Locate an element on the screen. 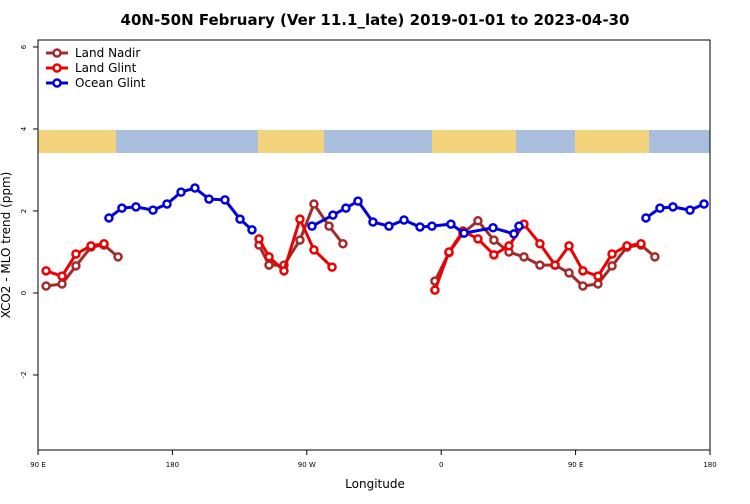 This screenshot has height=504, width=750. legend-label: Land Glint is located at coordinates (106, 68).